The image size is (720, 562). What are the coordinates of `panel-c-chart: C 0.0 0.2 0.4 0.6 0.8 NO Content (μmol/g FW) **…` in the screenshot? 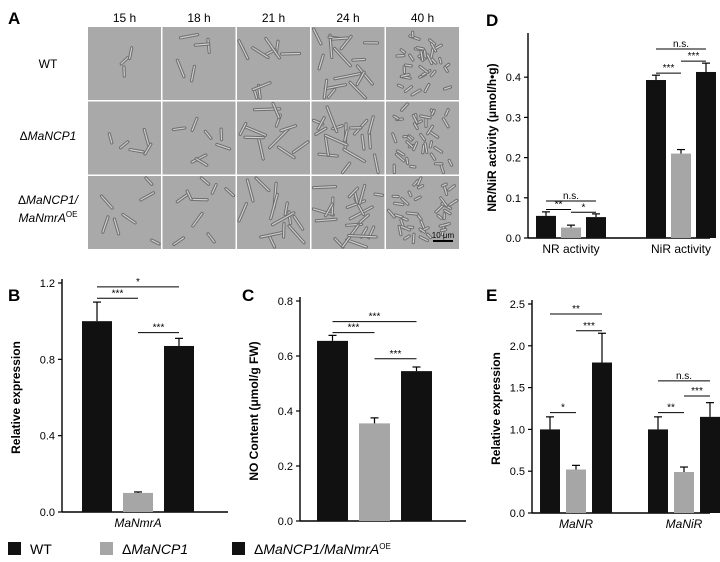 It's located at (354, 407).